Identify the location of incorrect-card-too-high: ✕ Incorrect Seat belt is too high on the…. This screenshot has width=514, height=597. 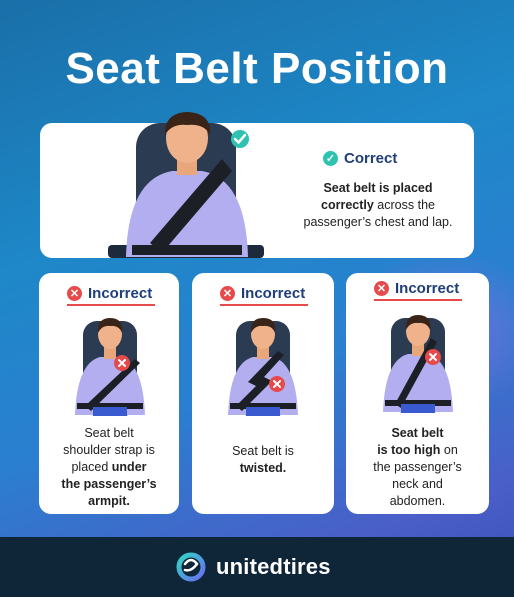
(417, 393).